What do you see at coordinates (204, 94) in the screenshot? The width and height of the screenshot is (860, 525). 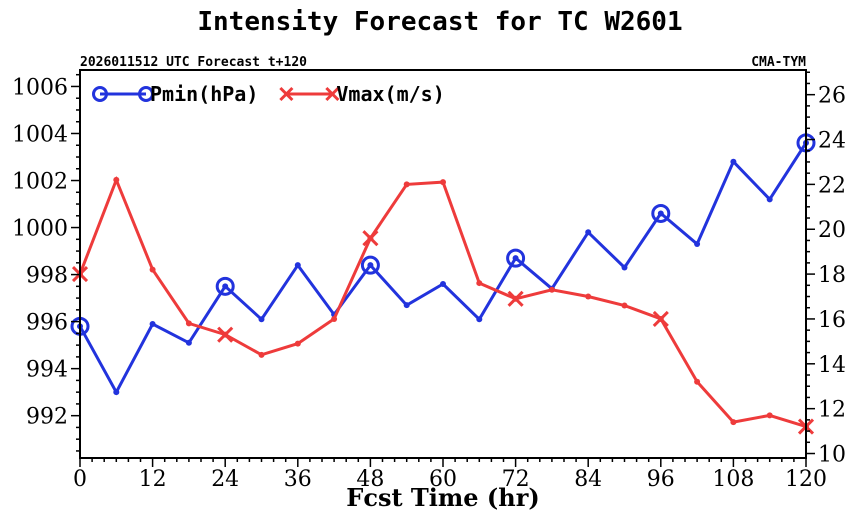 I see `legend-label-pmin: Pmin(hPa)` at bounding box center [204, 94].